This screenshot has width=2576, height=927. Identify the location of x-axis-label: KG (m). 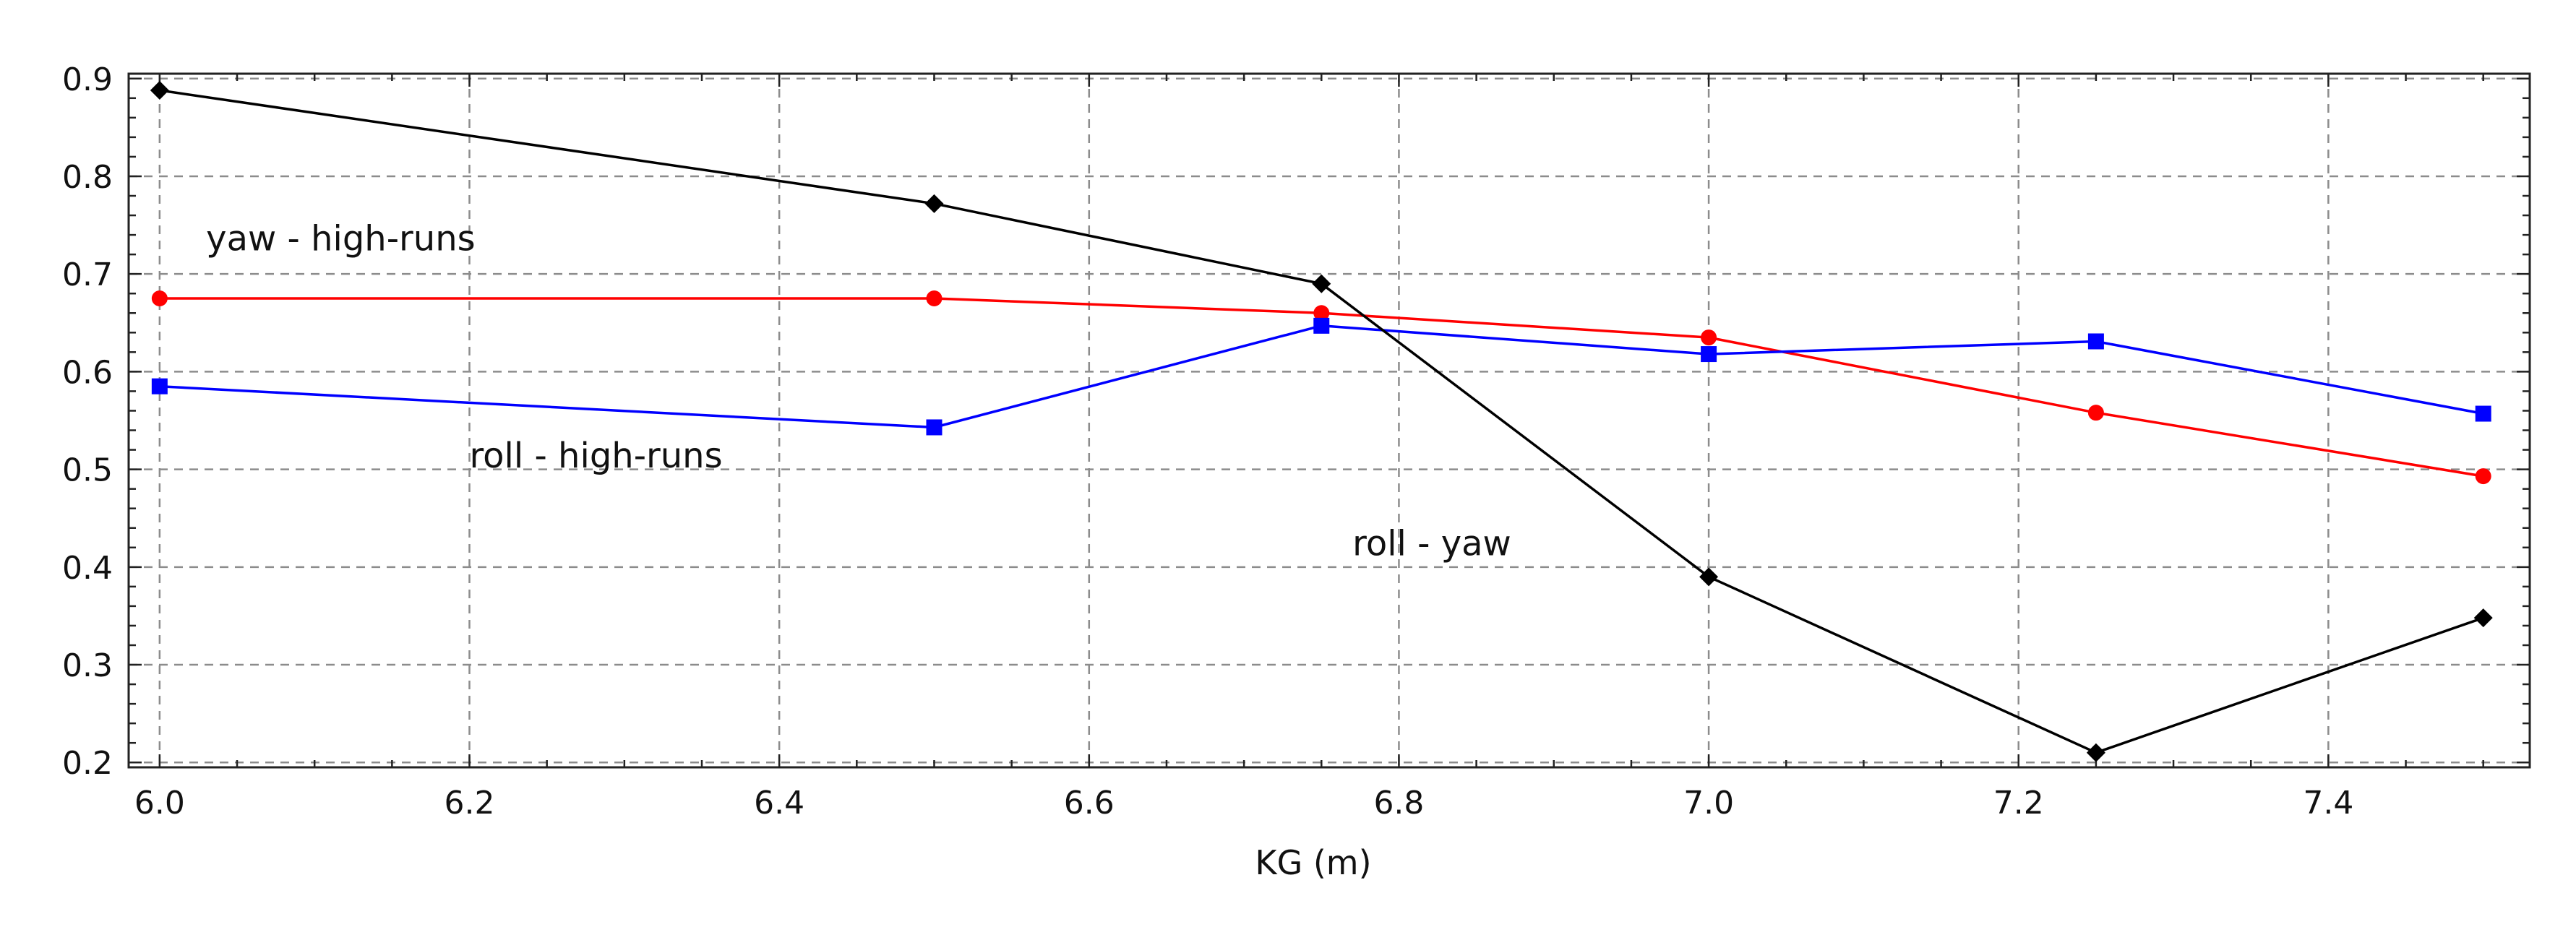
(1313, 862).